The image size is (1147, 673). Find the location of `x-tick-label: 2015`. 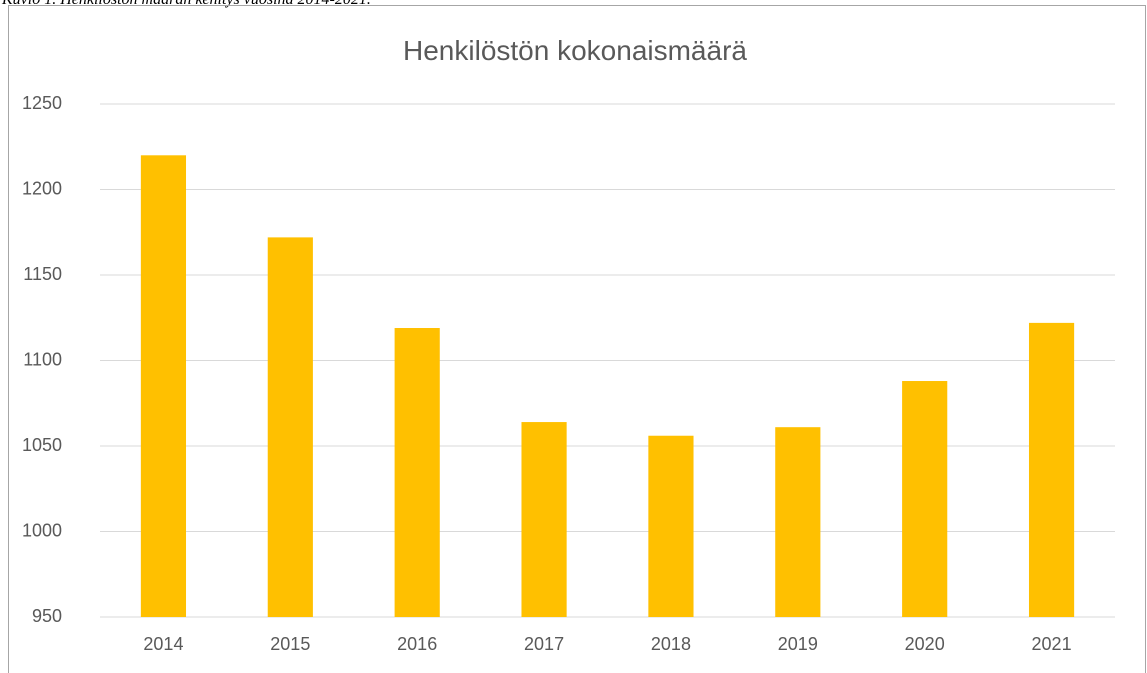

x-tick-label: 2015 is located at coordinates (290, 644).